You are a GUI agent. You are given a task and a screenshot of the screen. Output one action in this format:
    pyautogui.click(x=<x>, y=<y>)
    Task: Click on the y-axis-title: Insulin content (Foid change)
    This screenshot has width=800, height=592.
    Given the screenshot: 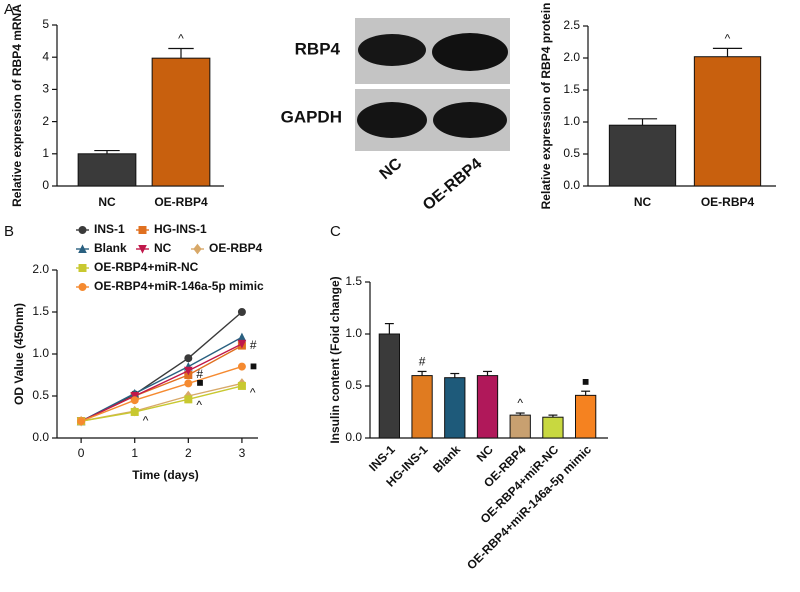 What is the action you would take?
    pyautogui.click(x=335, y=359)
    